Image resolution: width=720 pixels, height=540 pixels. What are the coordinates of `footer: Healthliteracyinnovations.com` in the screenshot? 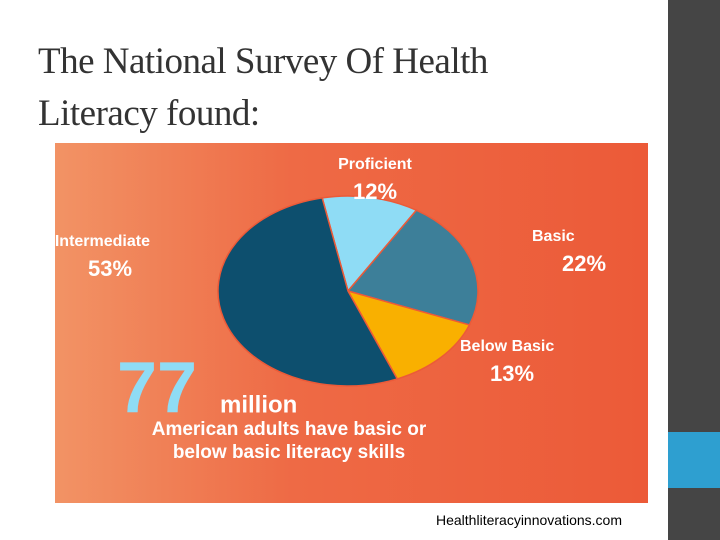 It's located at (529, 520).